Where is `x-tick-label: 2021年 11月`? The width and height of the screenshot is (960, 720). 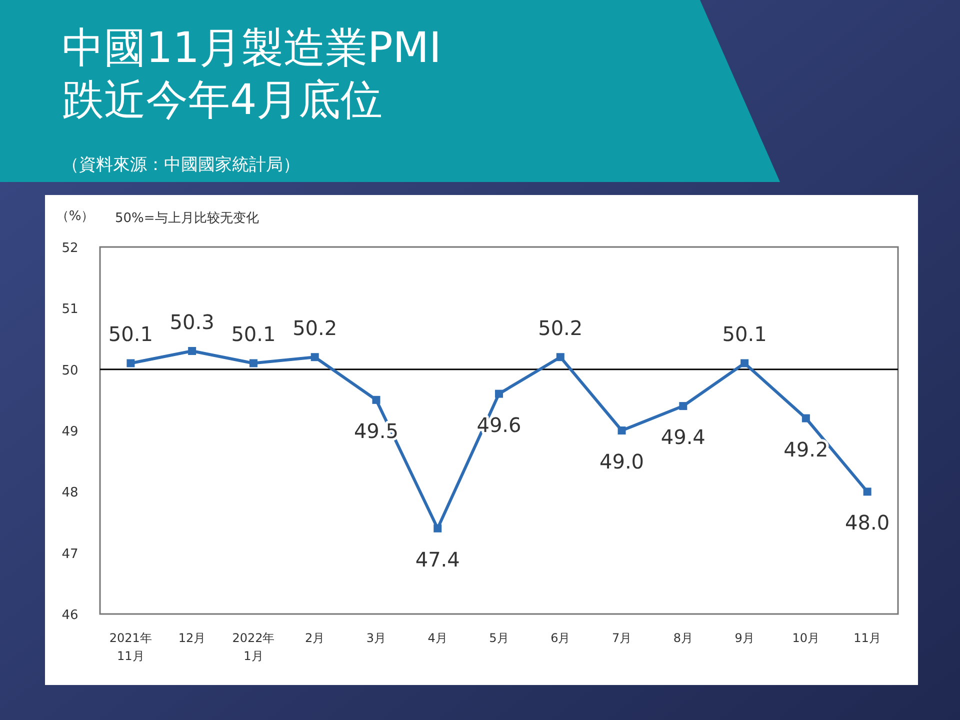 x-tick-label: 2021年 11月 is located at coordinates (130, 647).